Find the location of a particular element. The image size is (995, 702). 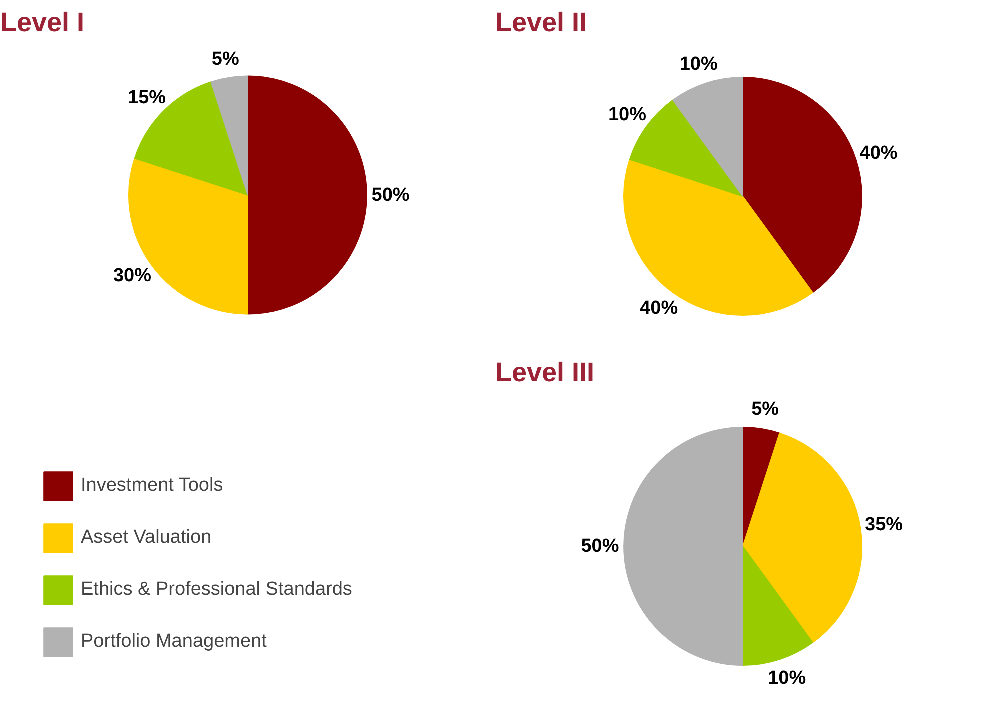

legend-label: Portfolio Management is located at coordinates (174, 642).